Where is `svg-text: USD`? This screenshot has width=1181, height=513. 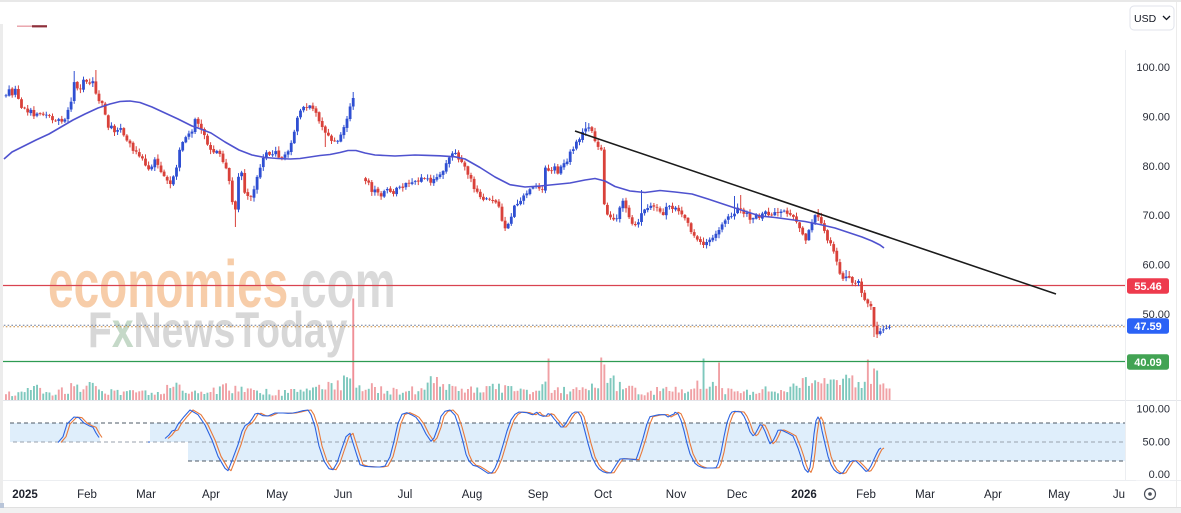
svg-text: USD is located at coordinates (1145, 19).